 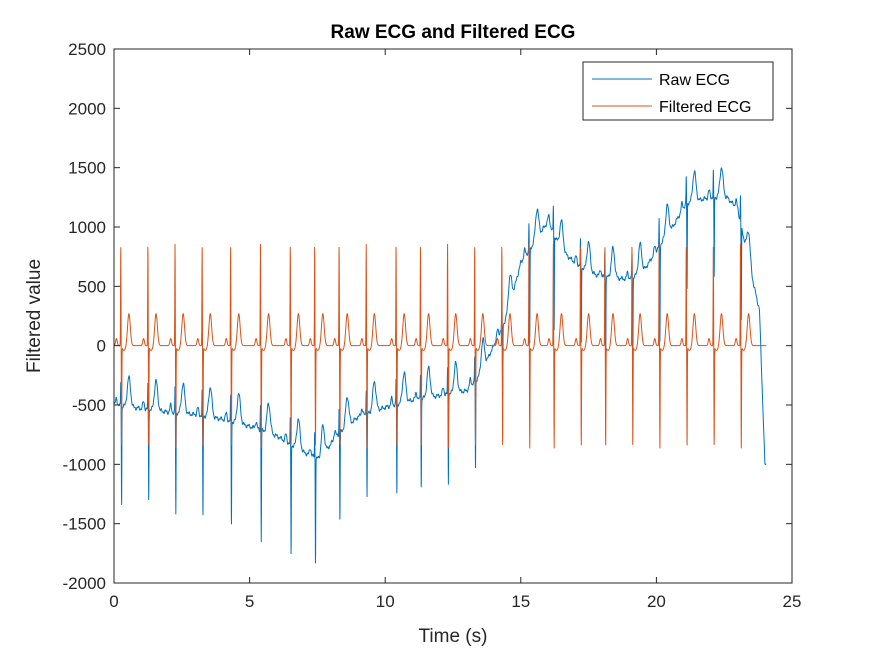 What do you see at coordinates (87, 227) in the screenshot?
I see `y-tick-label: 1000` at bounding box center [87, 227].